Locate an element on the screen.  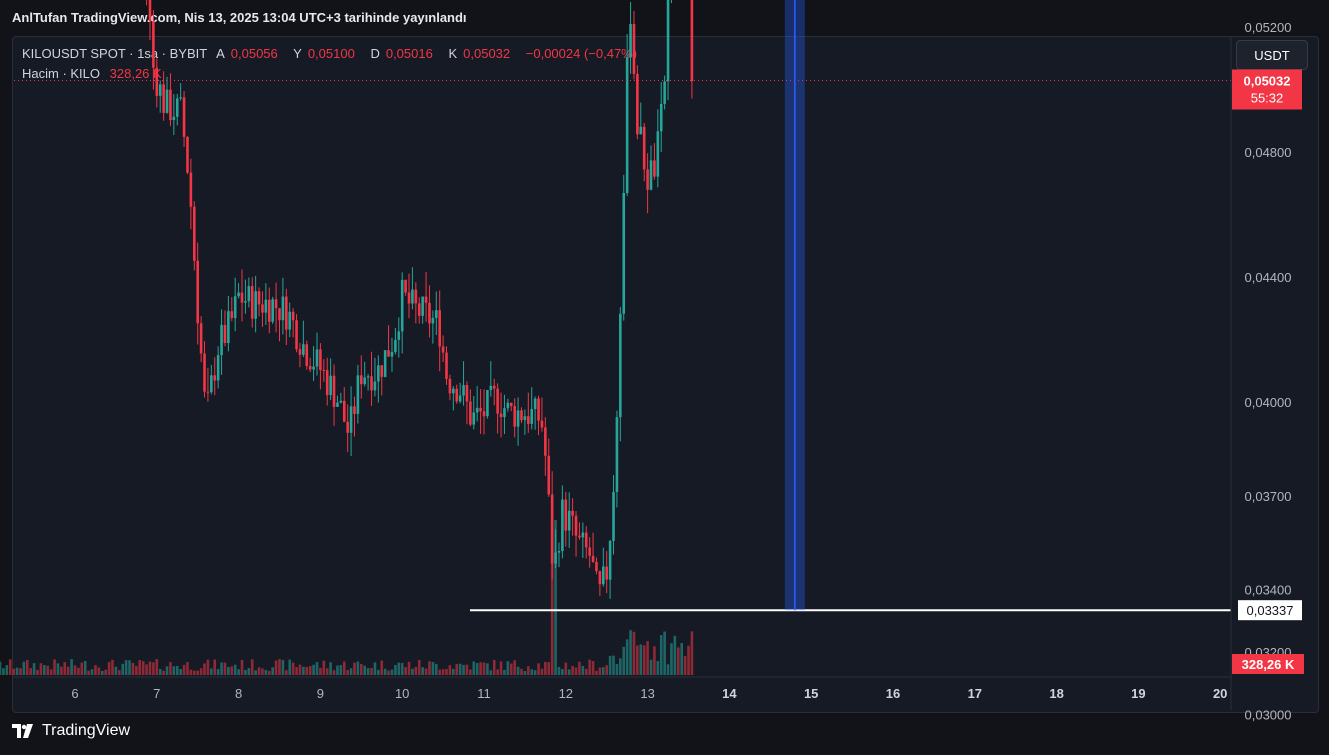
open-label: A is located at coordinates (220, 53).